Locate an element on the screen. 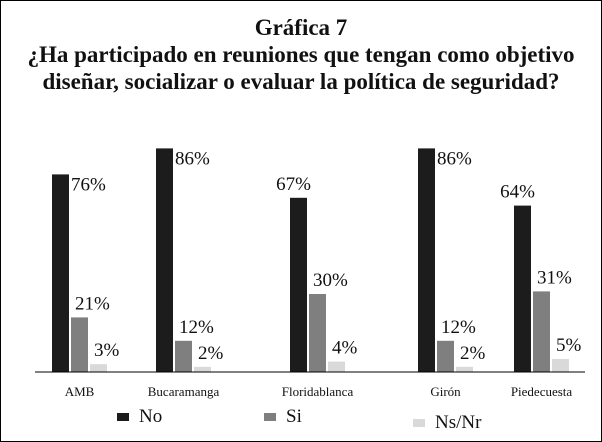 Image resolution: width=602 pixels, height=442 pixels. value-label: 31% is located at coordinates (554, 277).